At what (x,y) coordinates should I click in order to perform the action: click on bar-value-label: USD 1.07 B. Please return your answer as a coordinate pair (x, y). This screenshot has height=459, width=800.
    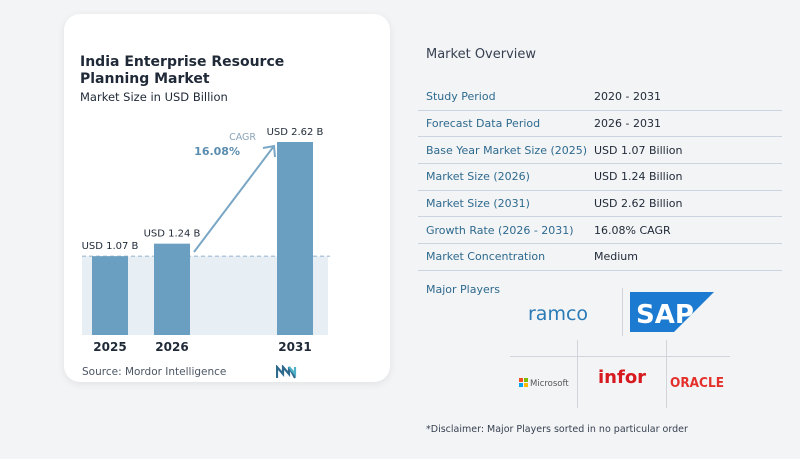
    Looking at the image, I should click on (110, 246).